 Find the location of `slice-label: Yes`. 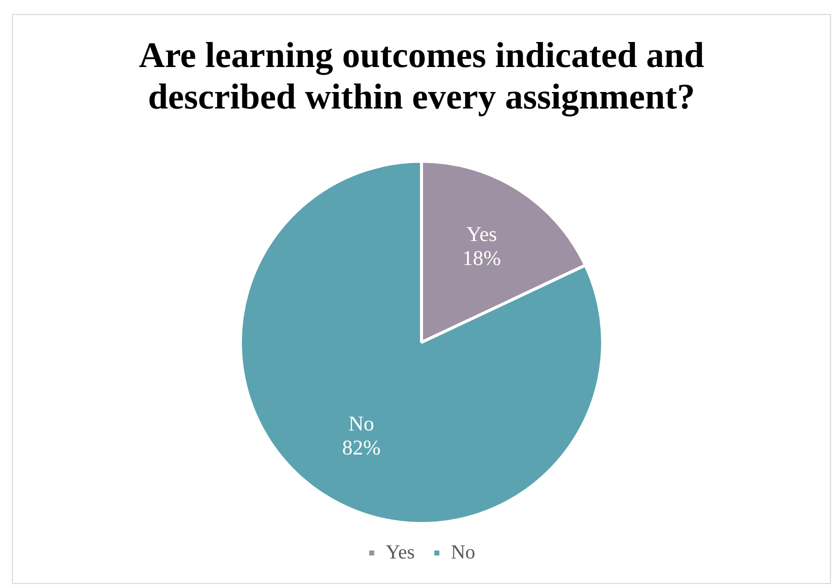

slice-label: Yes is located at coordinates (481, 234).